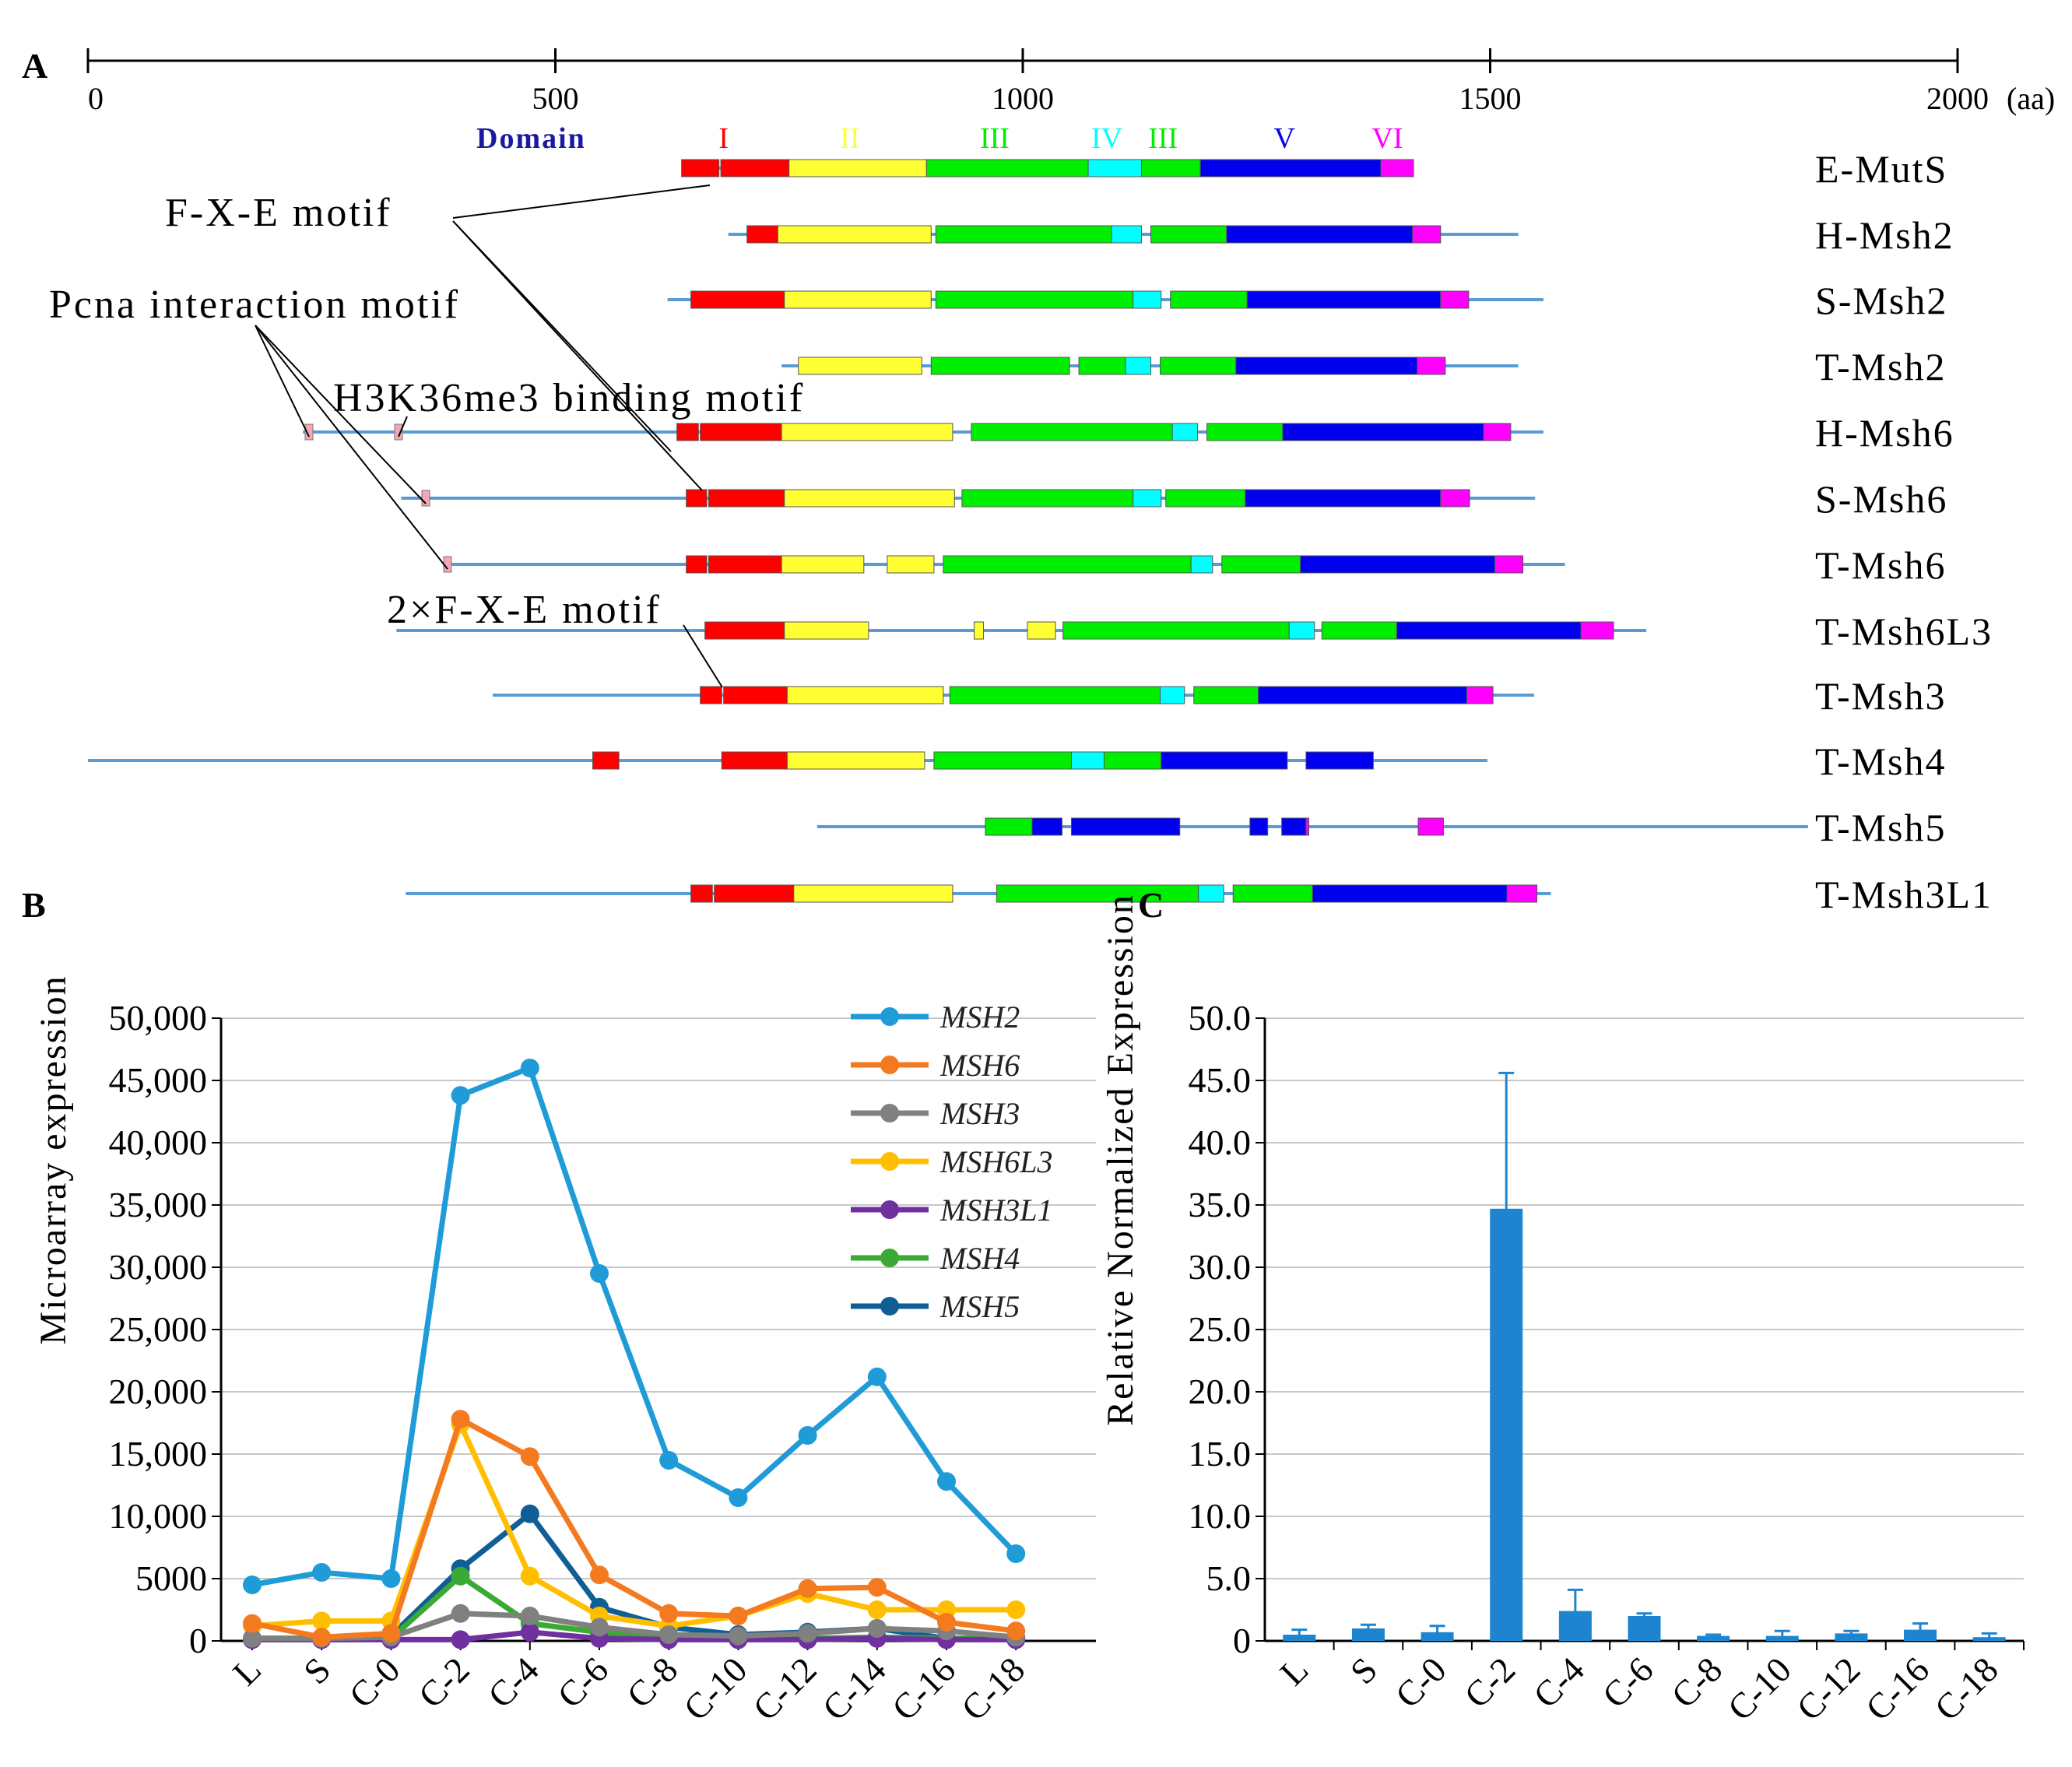  What do you see at coordinates (634, 1626) in the screenshot?
I see `series-msh3-line` at bounding box center [634, 1626].